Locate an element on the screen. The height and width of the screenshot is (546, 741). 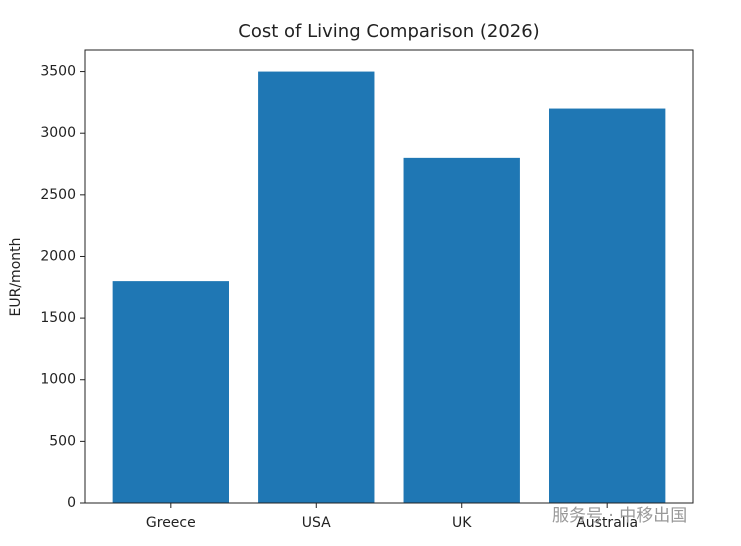
chart-title: Cost of Living Comparison (2026) is located at coordinates (388, 31).